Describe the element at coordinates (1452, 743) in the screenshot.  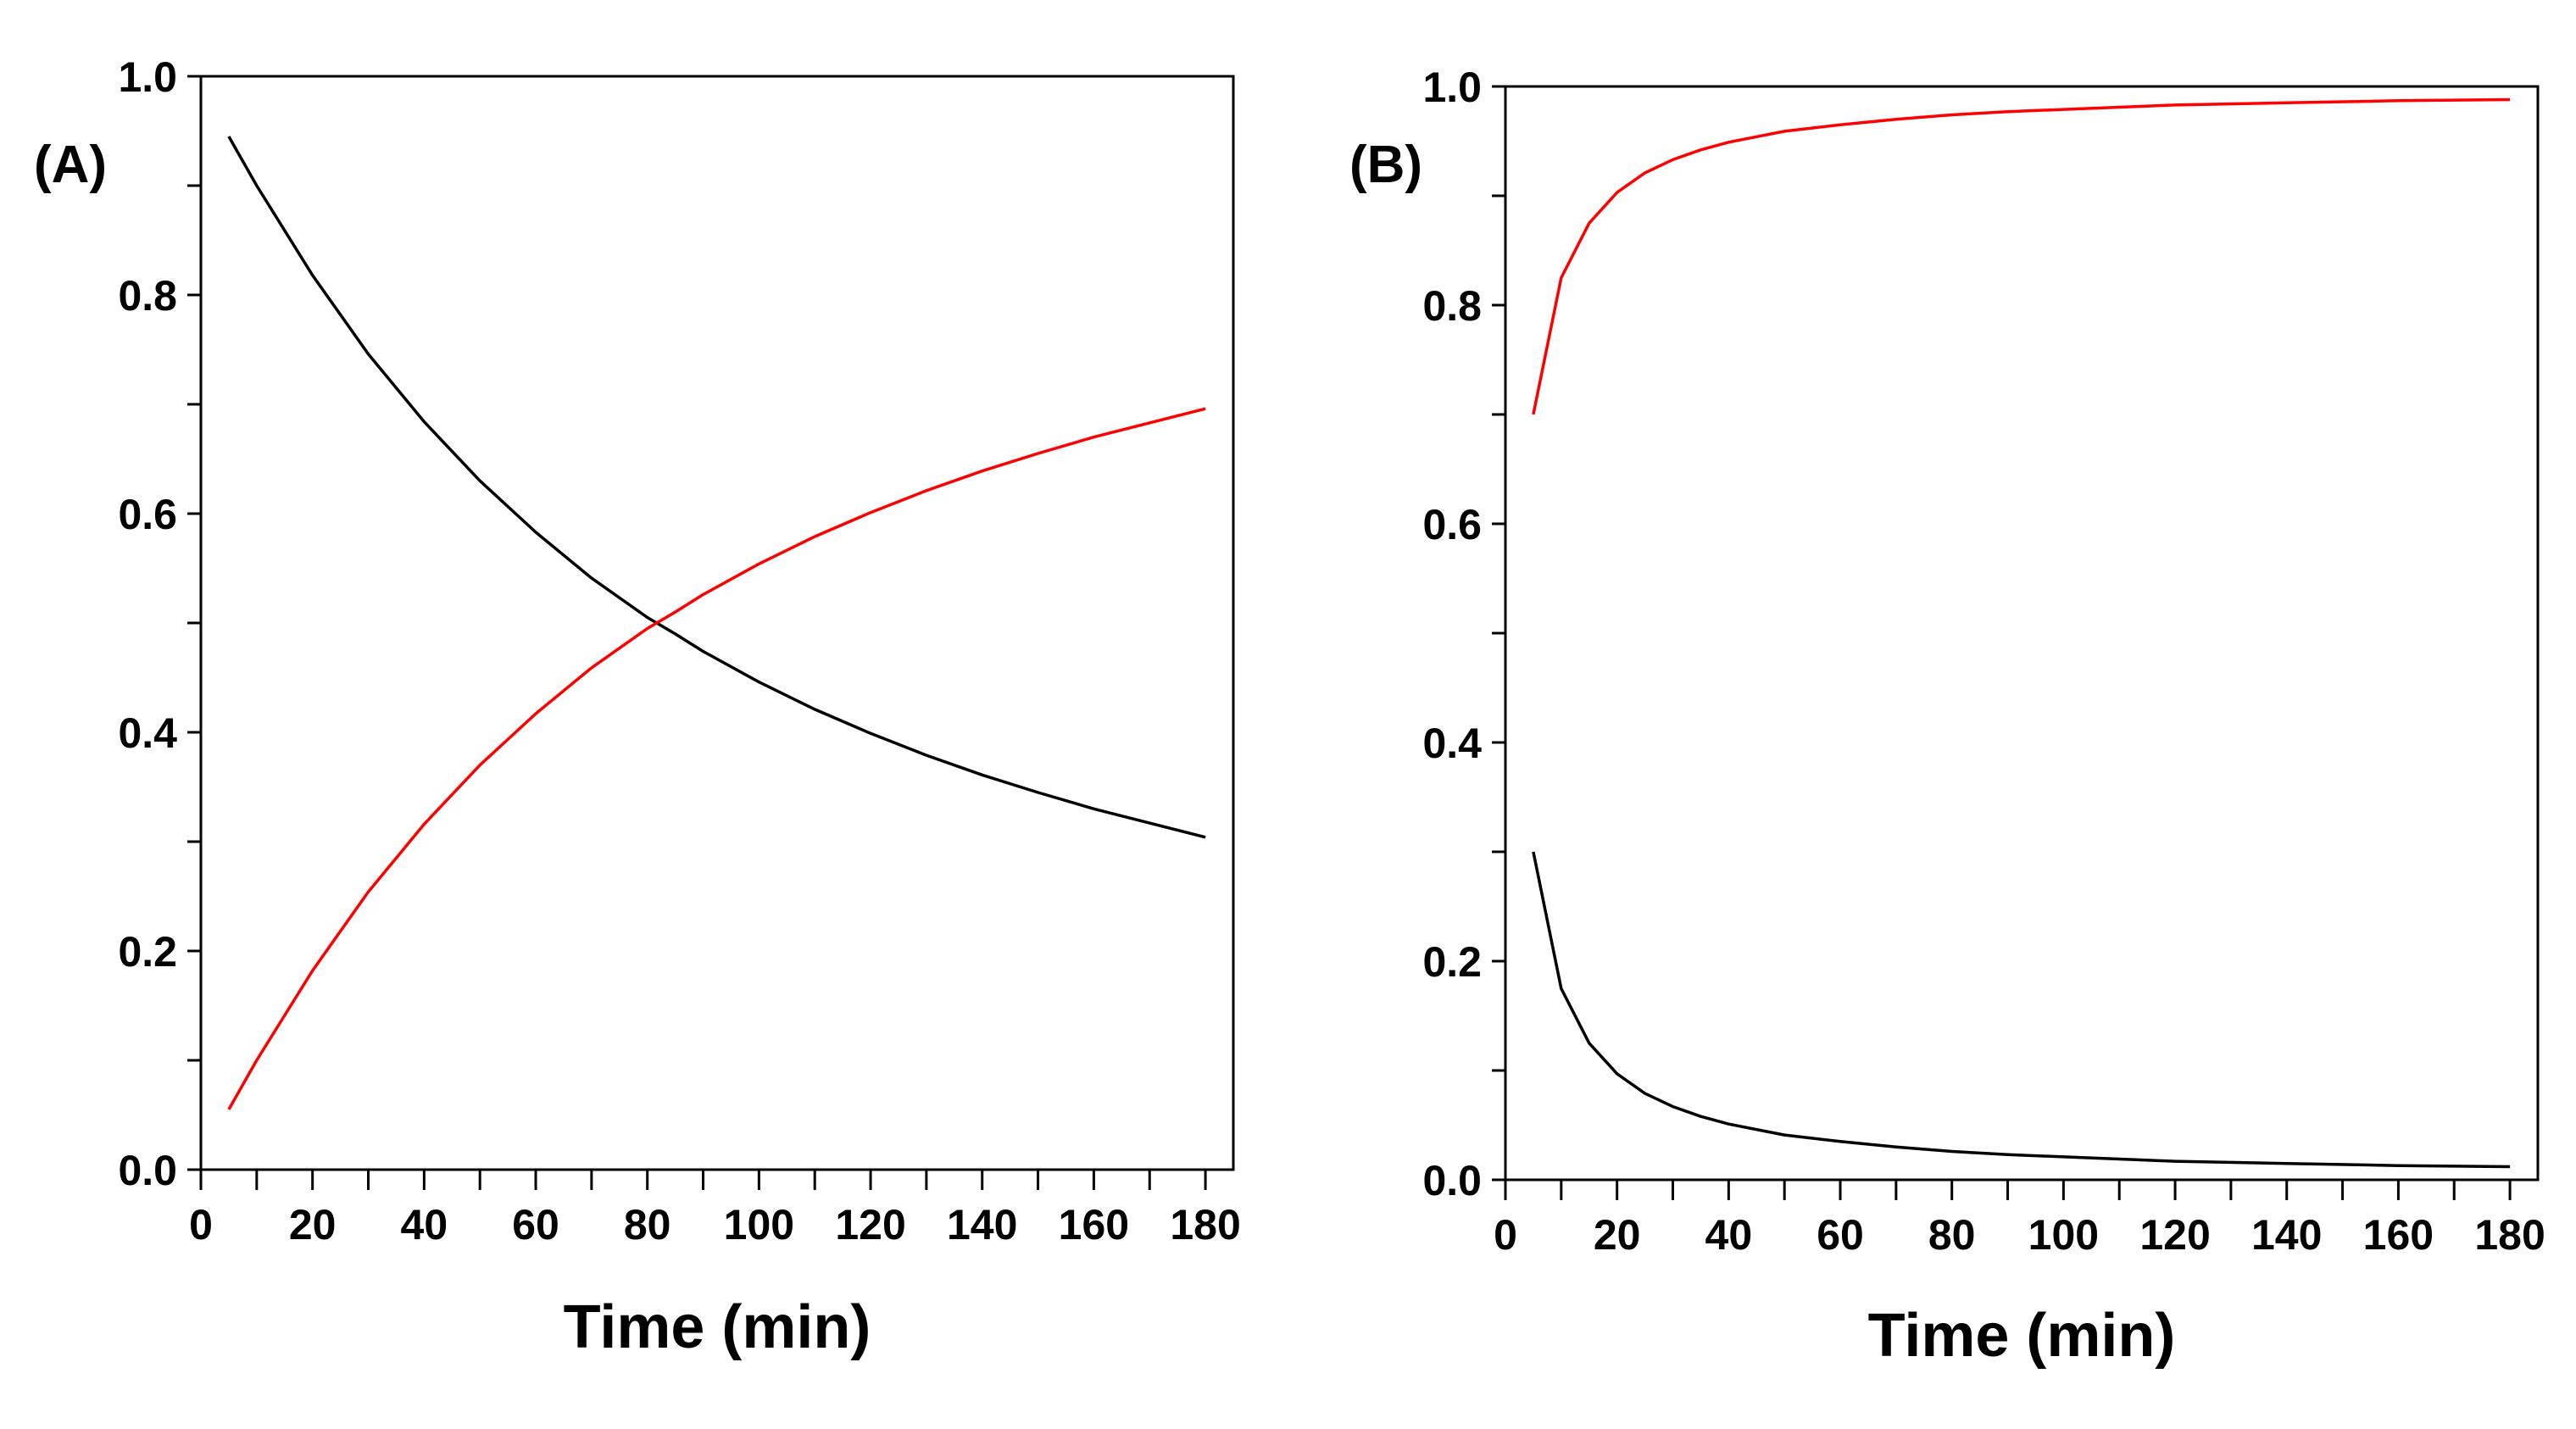
I see `y-tick-label-b-2: 0.4` at that location.